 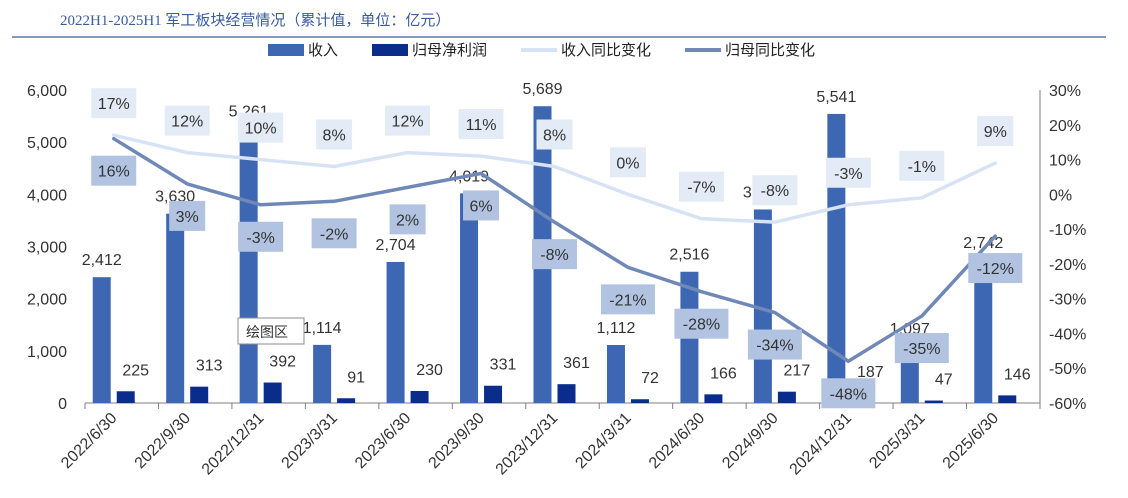 What do you see at coordinates (750, 441) in the screenshot?
I see `x-tick-label: 2024/9/30` at bounding box center [750, 441].